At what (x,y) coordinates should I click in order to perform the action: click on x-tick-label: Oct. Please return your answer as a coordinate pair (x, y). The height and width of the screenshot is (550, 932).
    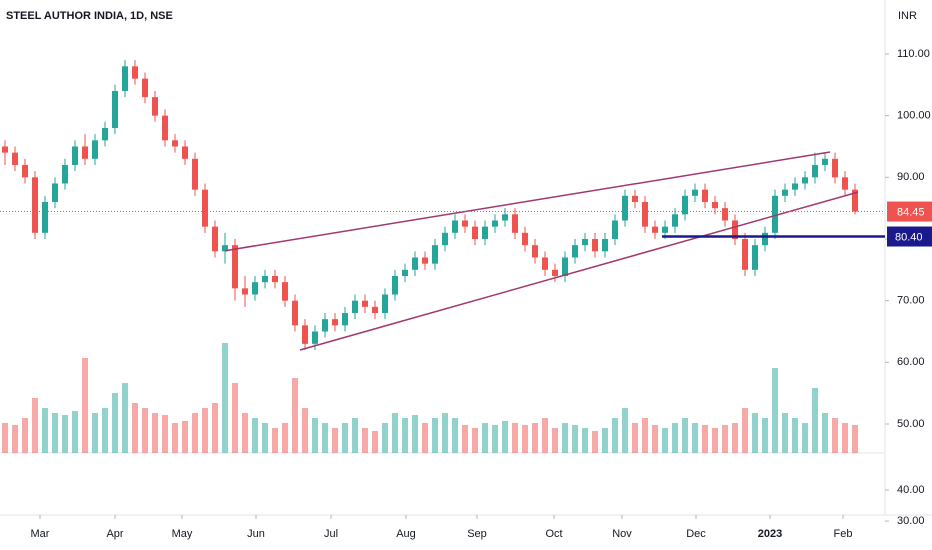
    Looking at the image, I should click on (553, 534).